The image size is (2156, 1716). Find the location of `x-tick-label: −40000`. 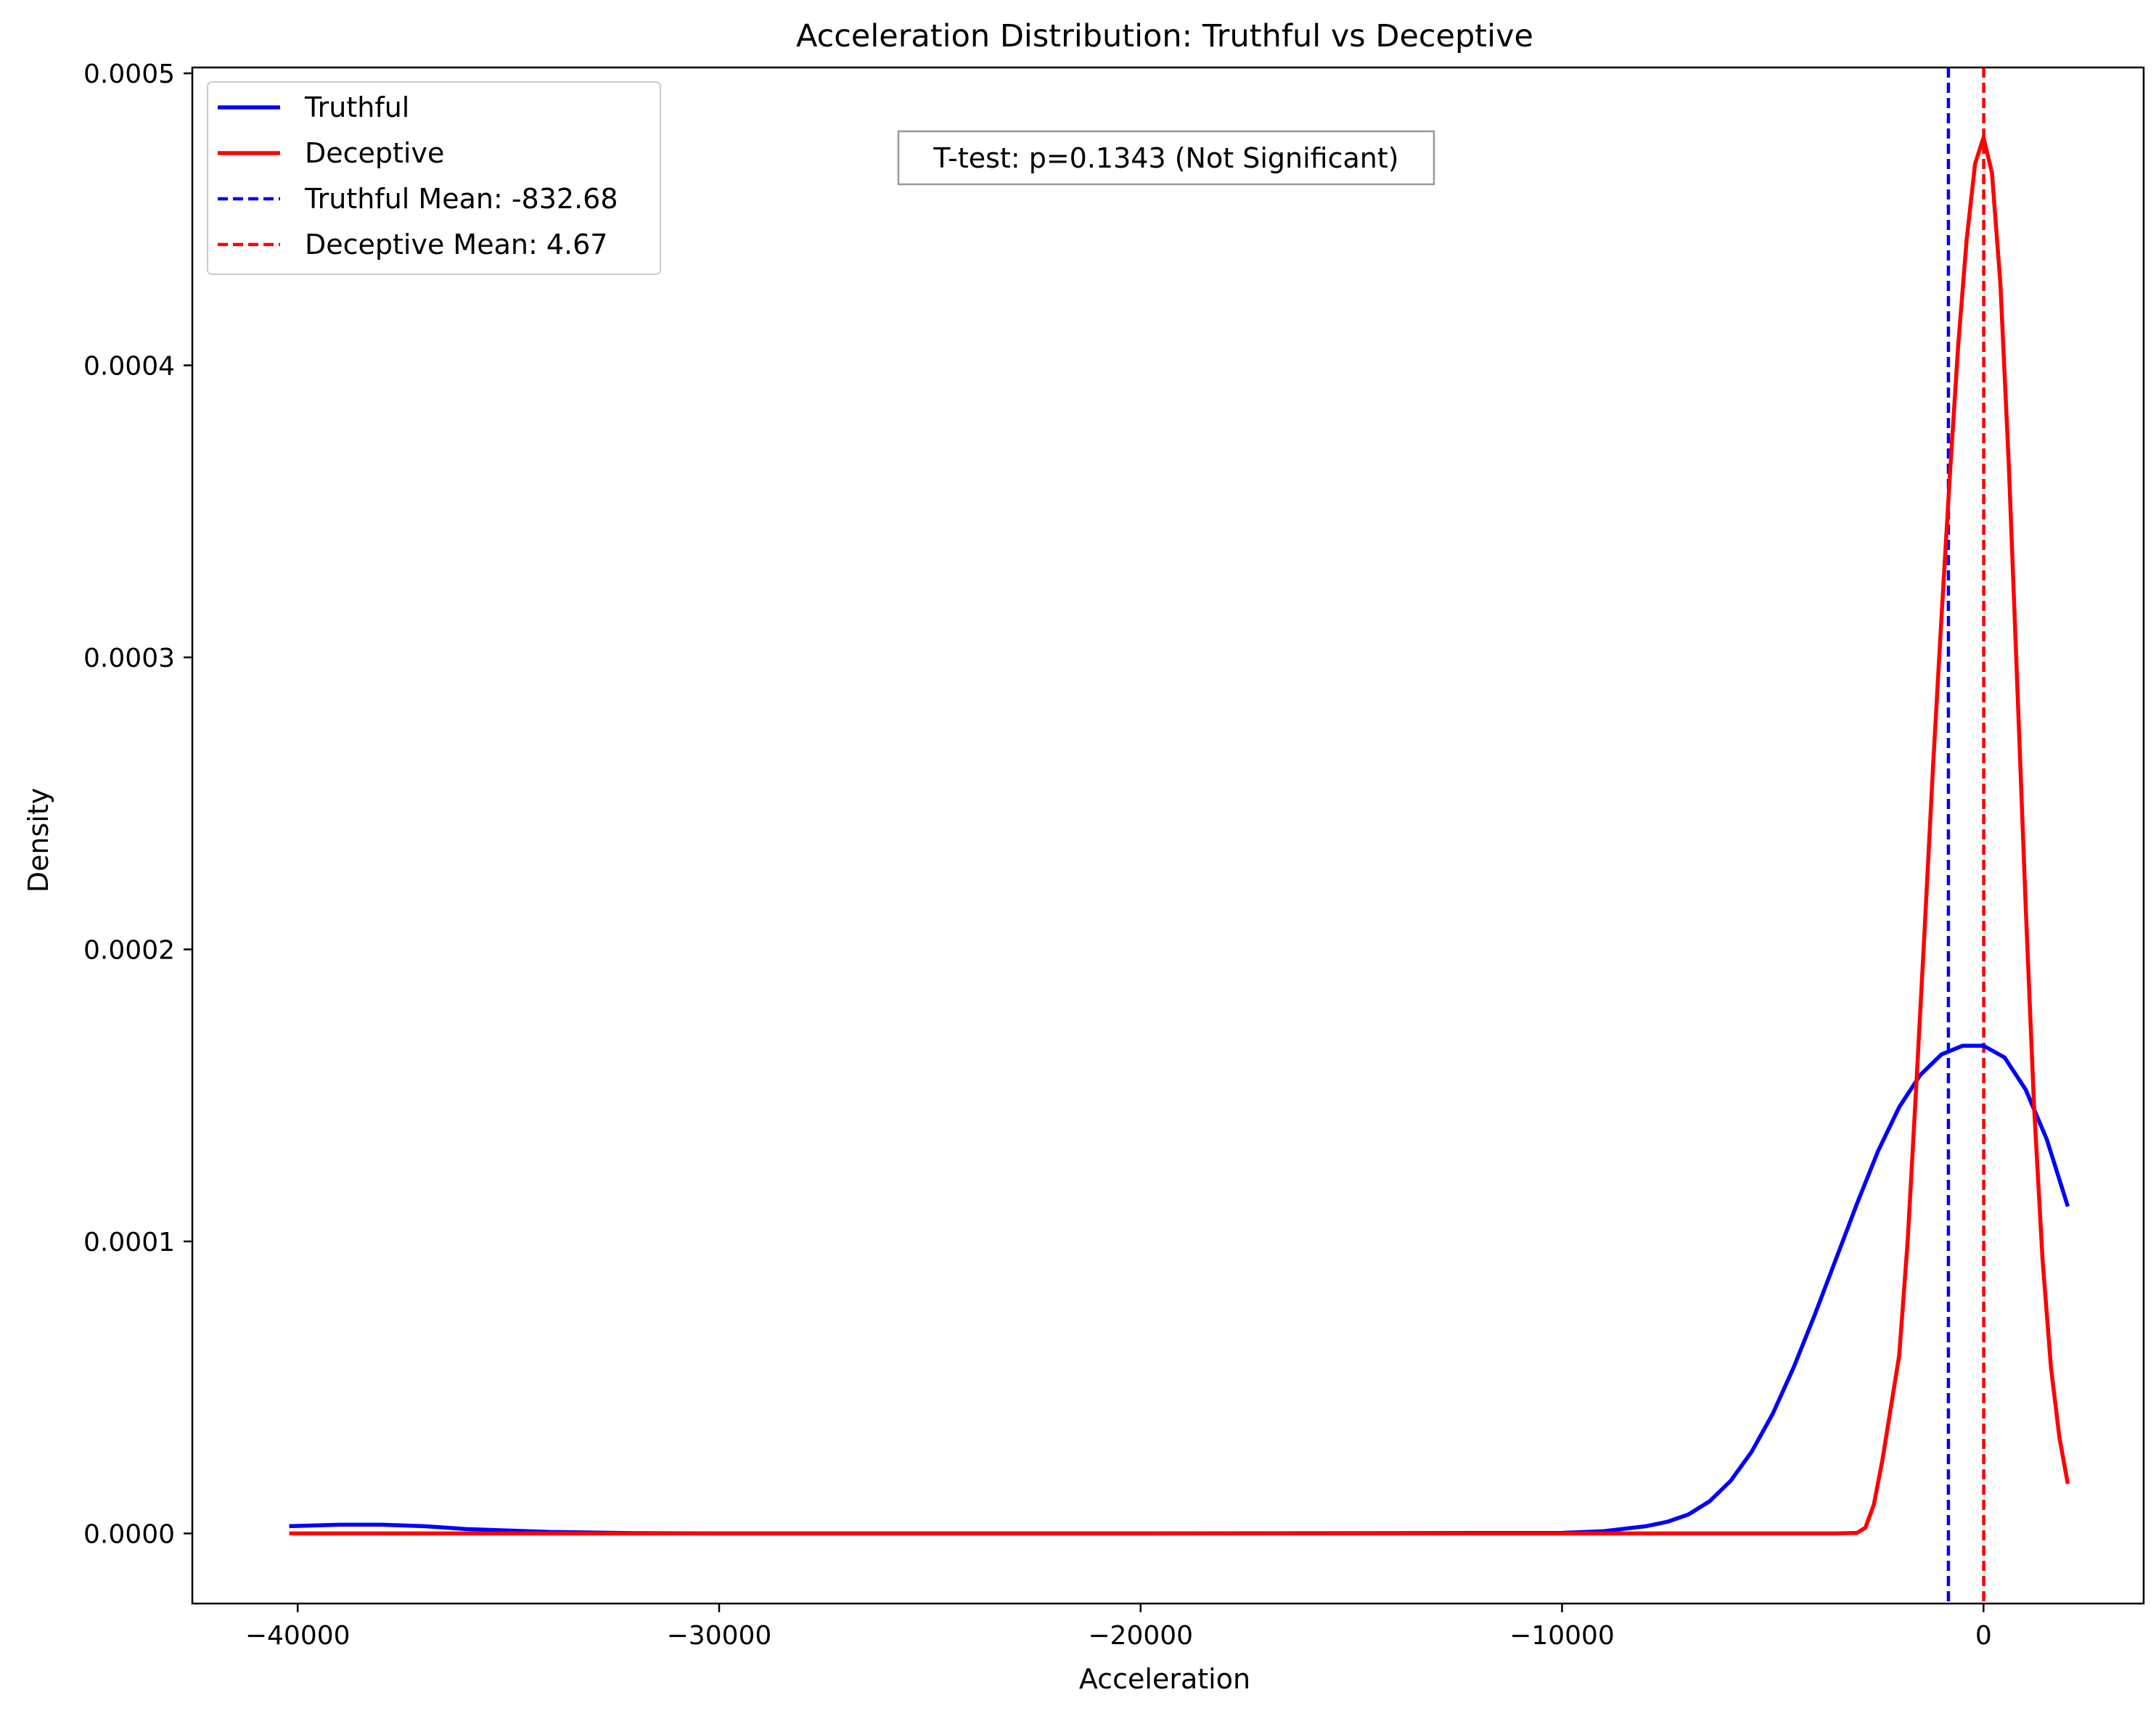

x-tick-label: −40000 is located at coordinates (298, 1636).